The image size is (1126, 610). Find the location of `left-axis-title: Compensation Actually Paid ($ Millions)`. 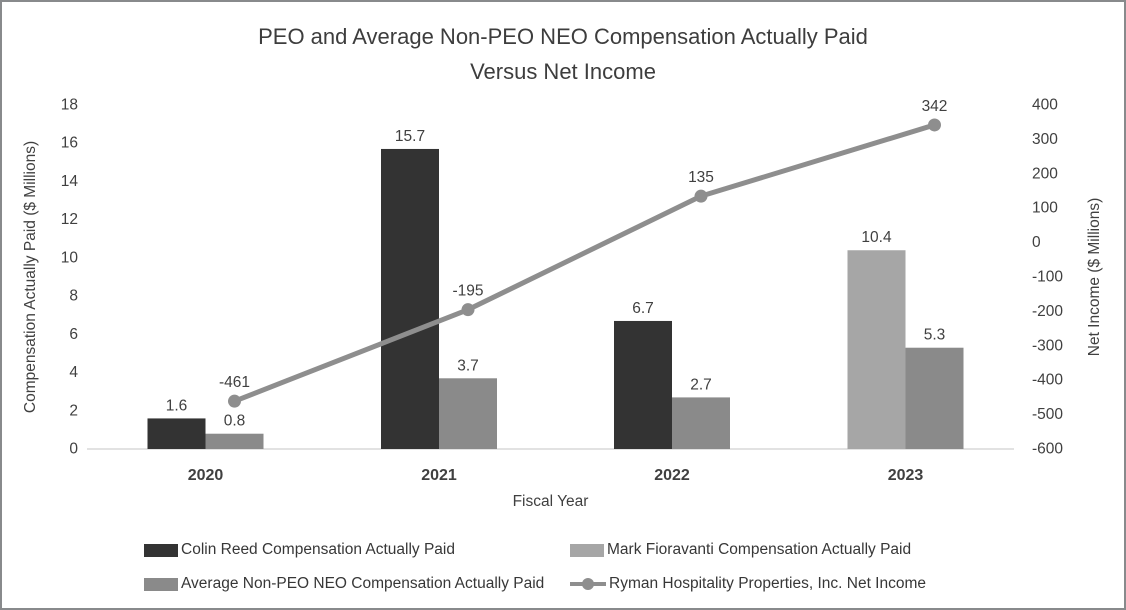

left-axis-title: Compensation Actually Paid ($ Millions) is located at coordinates (30, 277).